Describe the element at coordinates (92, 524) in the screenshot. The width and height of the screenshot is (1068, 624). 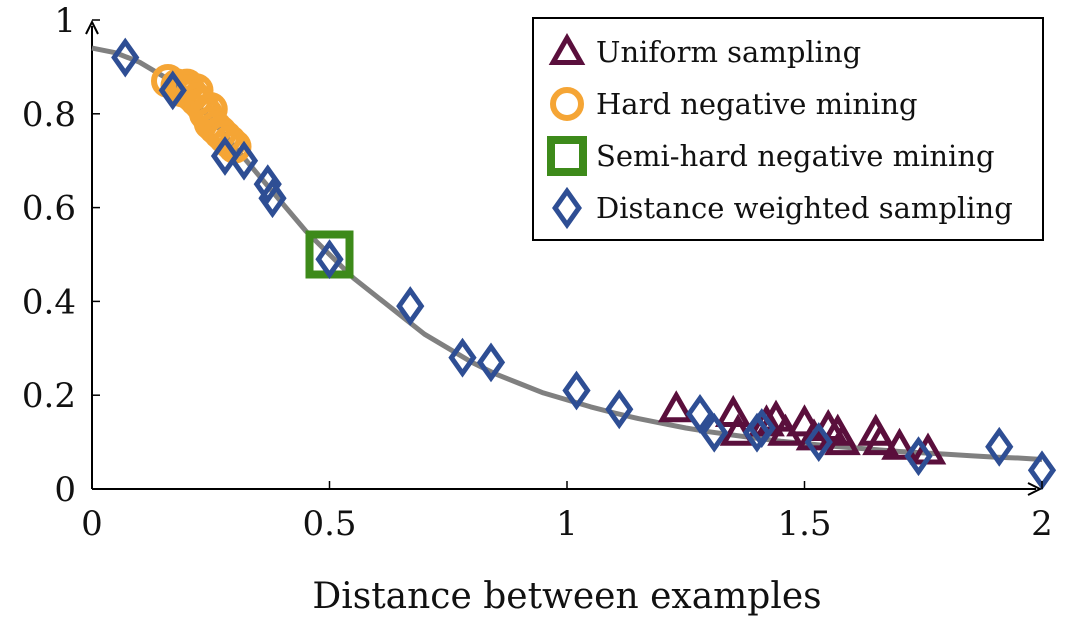
I see `x-tick-label: 0` at that location.